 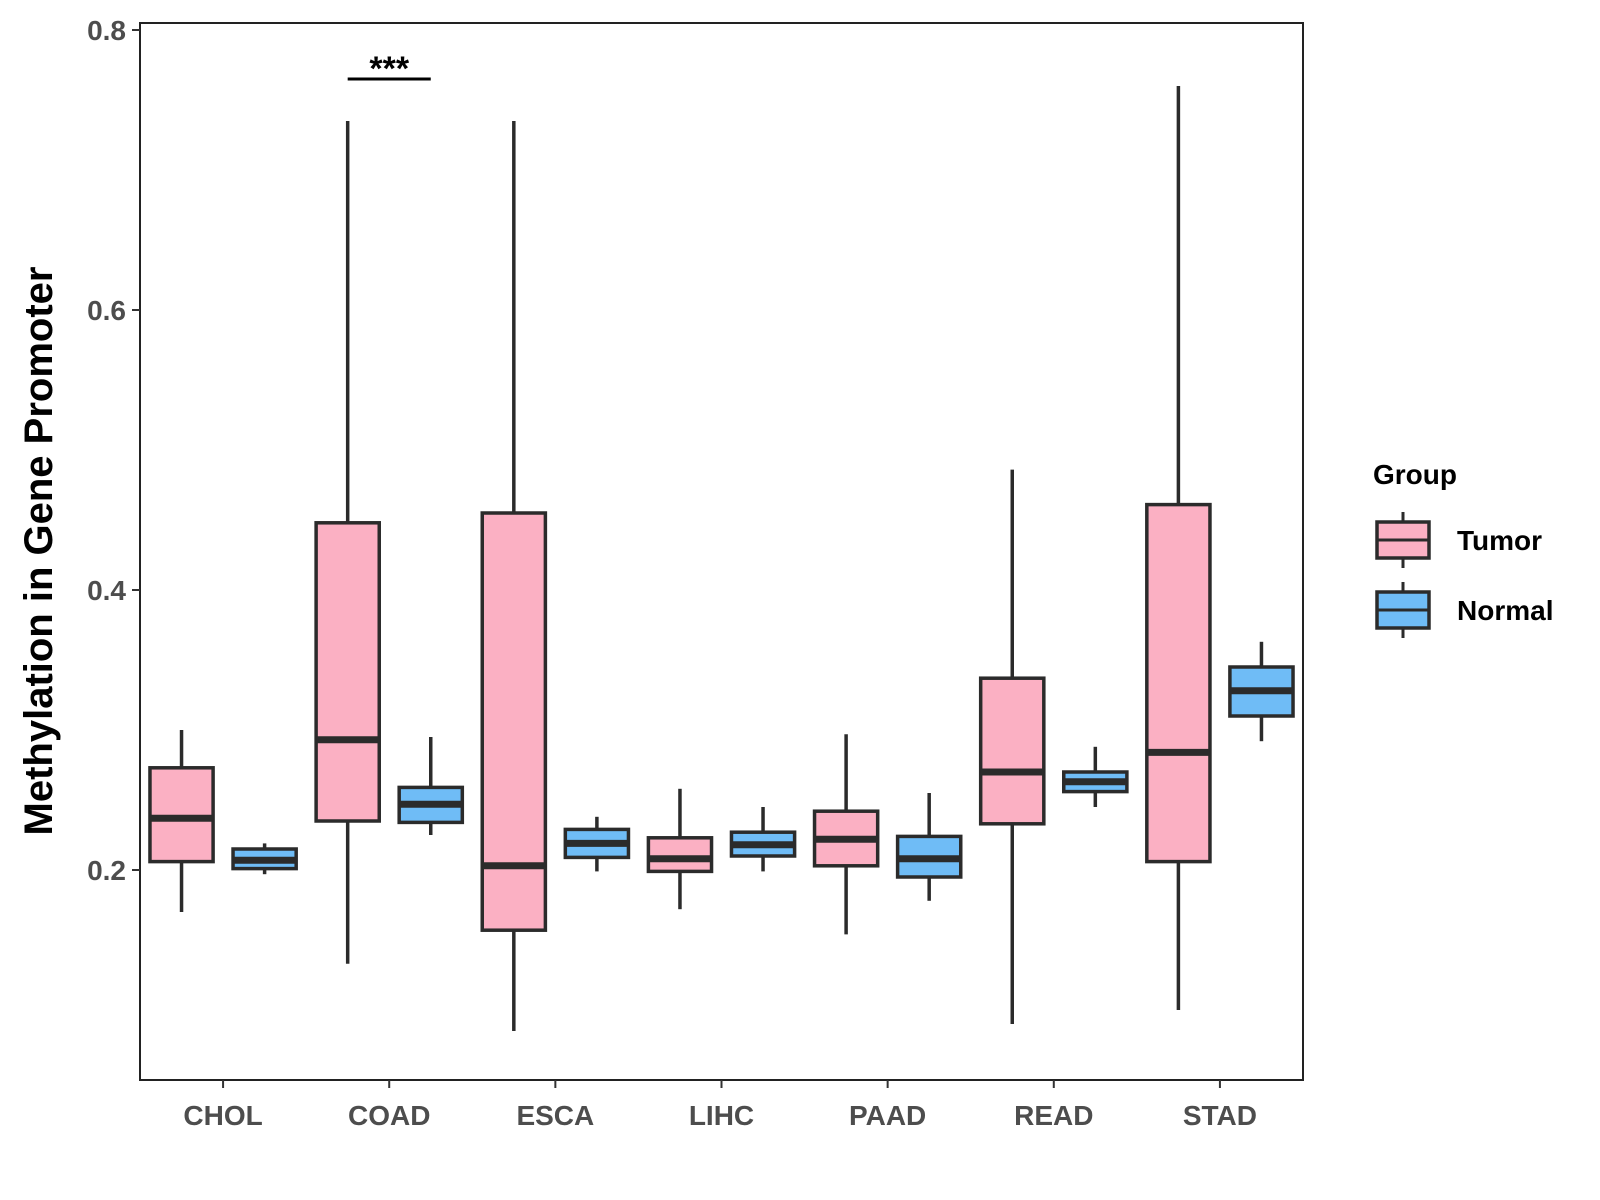 I want to click on y-tick-label: 0.4, so click(x=106, y=590).